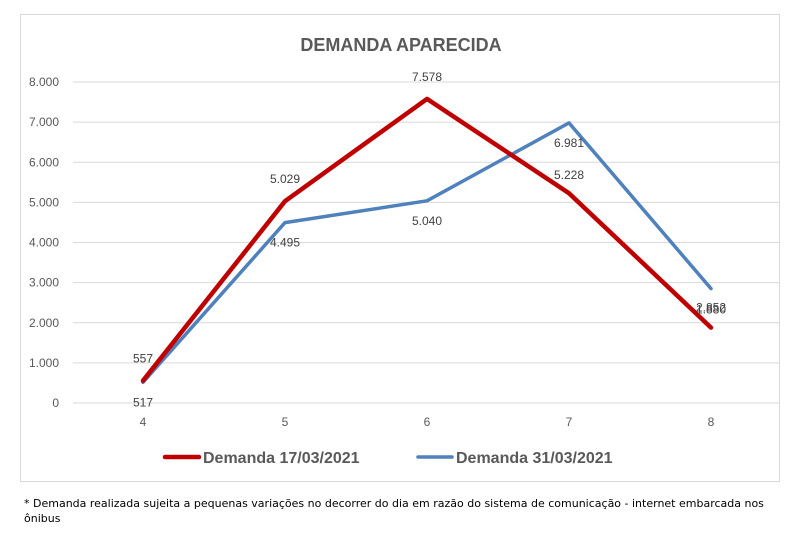 This screenshot has height=541, width=787. I want to click on y-tick-label: 7.000, so click(44, 122).